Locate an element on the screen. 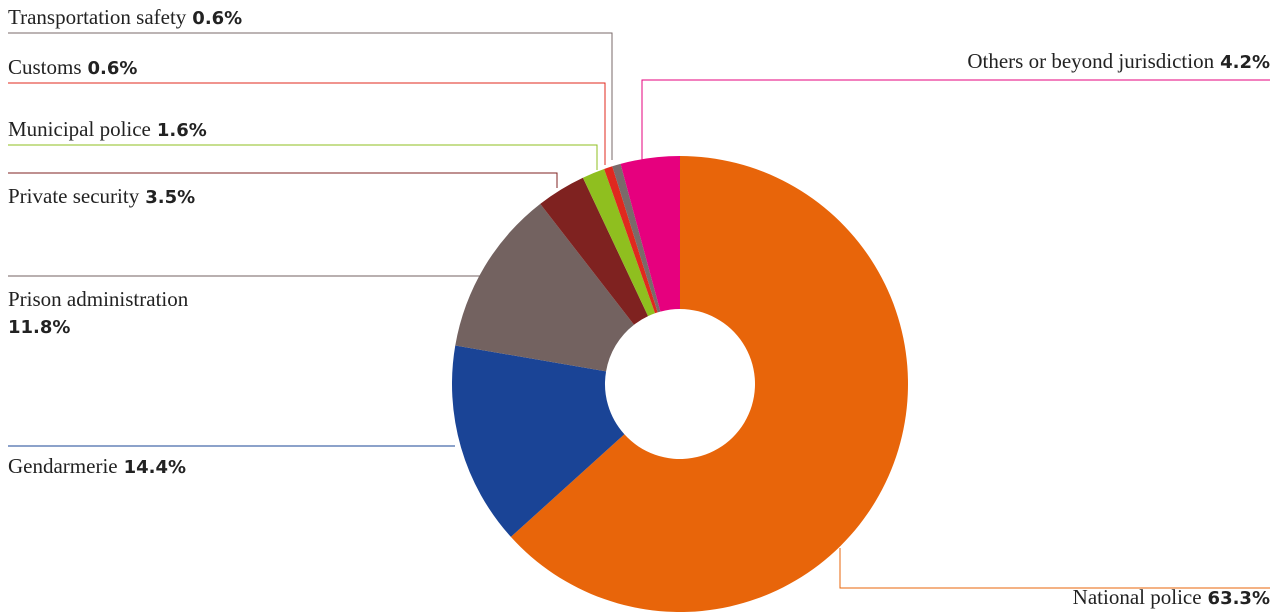 The height and width of the screenshot is (613, 1280). value-label: 14.4% is located at coordinates (155, 467).